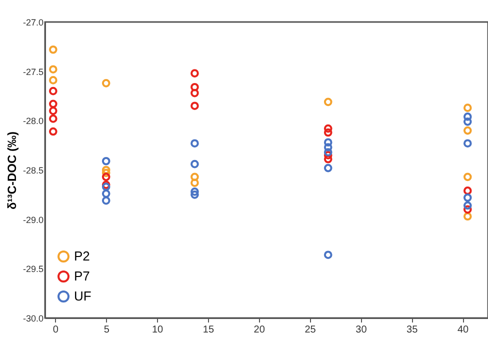  Describe the element at coordinates (208, 330) in the screenshot. I see `x-tick-label: 15` at that location.